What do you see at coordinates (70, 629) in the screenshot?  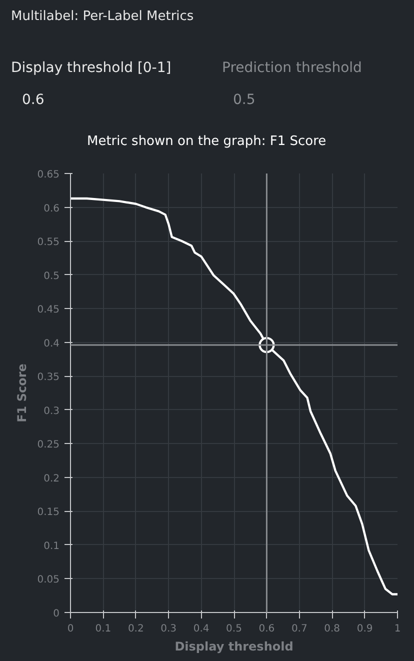 I see `x-tick-label: 0` at bounding box center [70, 629].